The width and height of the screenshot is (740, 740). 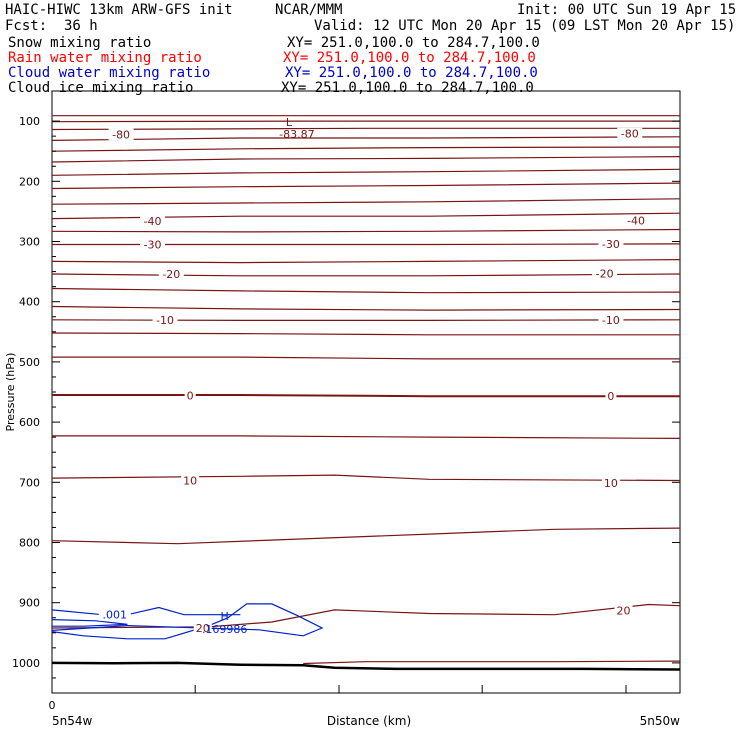 I want to click on y-tick-label: 200, so click(x=29, y=181).